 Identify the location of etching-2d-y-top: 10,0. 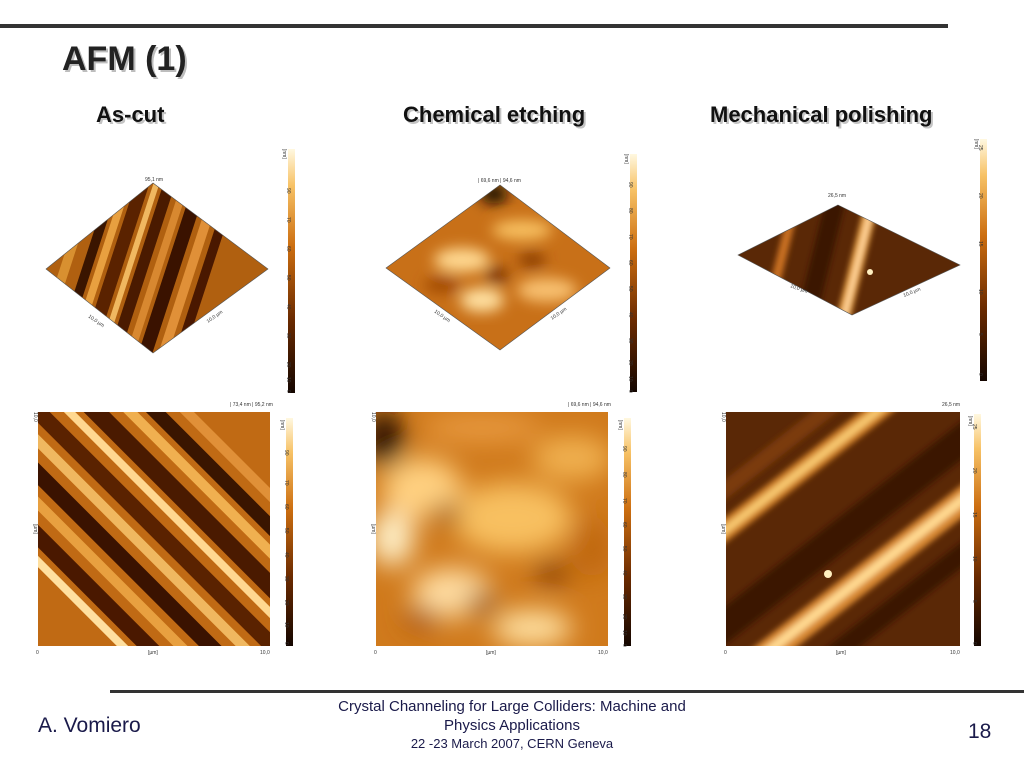
(373, 417).